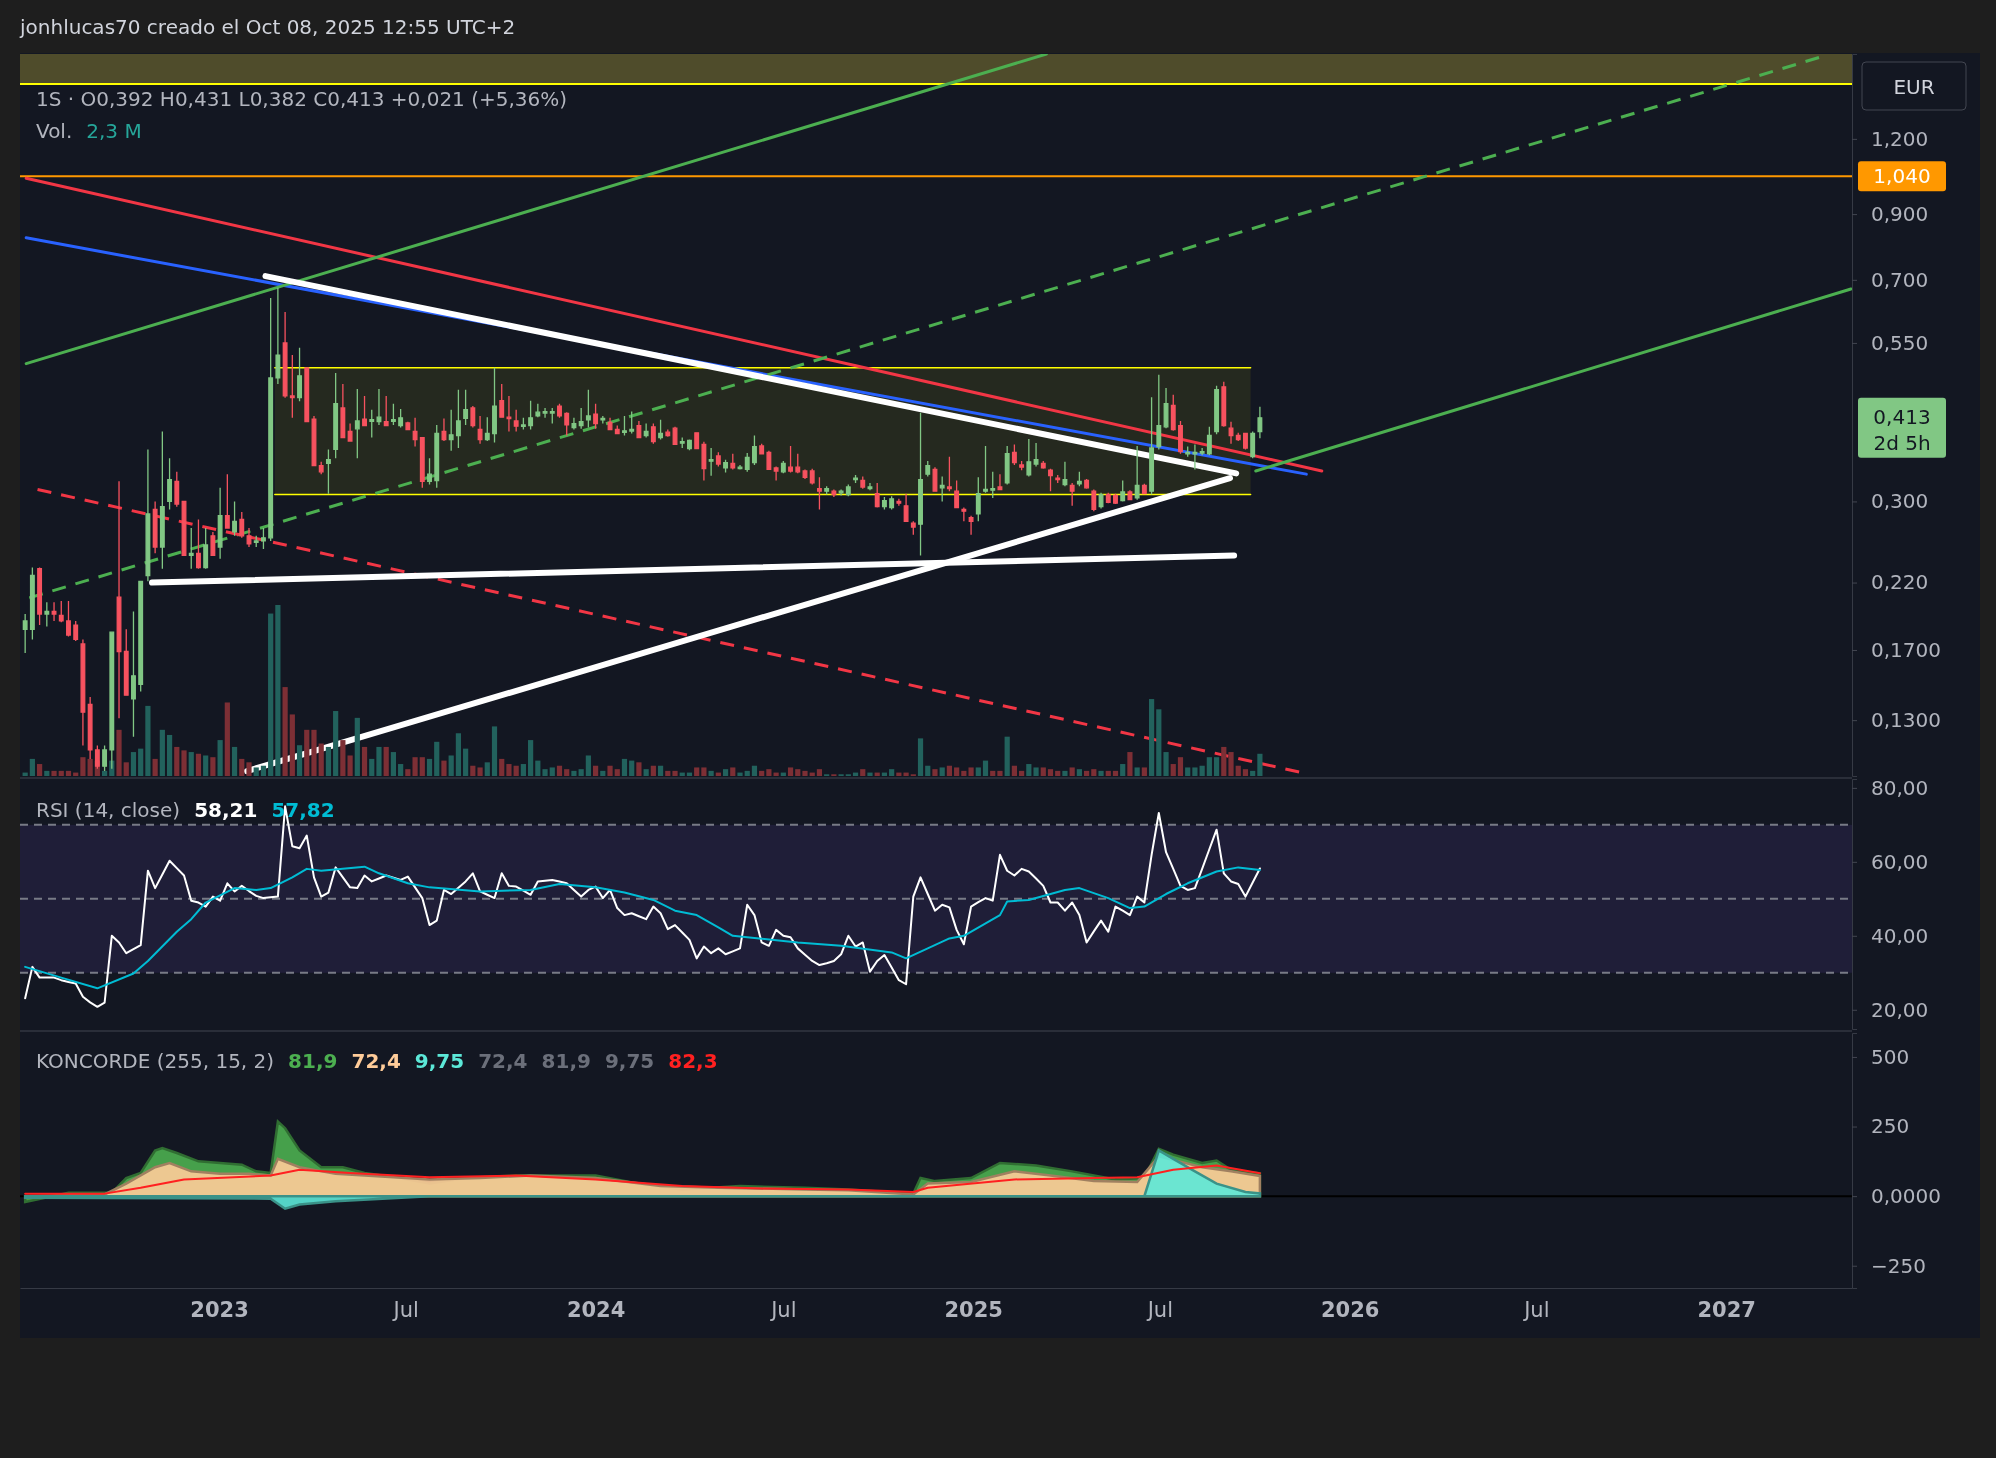 This screenshot has height=1458, width=1996. What do you see at coordinates (1900, 214) in the screenshot?
I see `y-tick-label: 0,900` at bounding box center [1900, 214].